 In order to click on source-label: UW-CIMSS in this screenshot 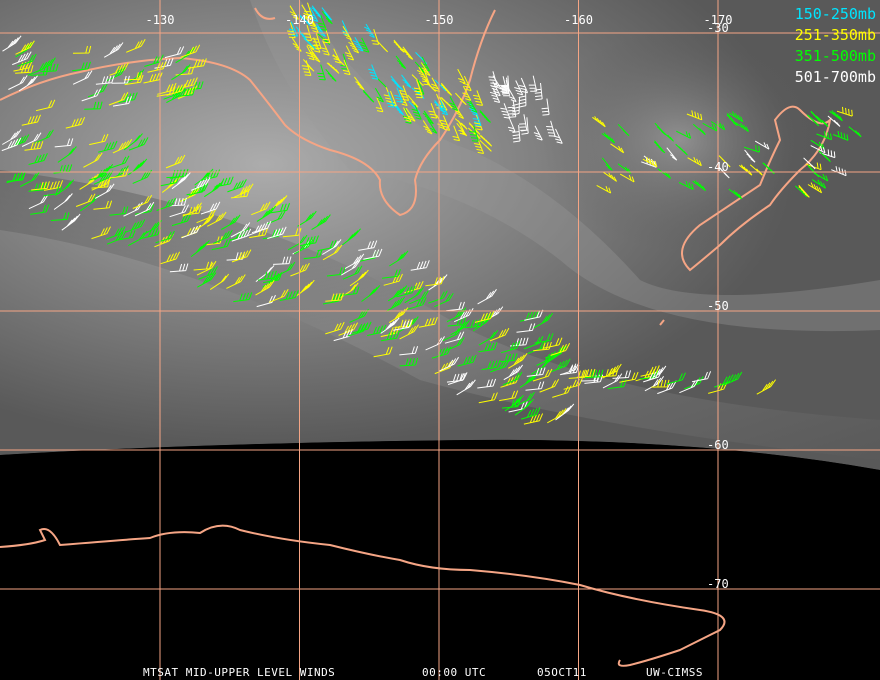, I will do `click(674, 672)`.